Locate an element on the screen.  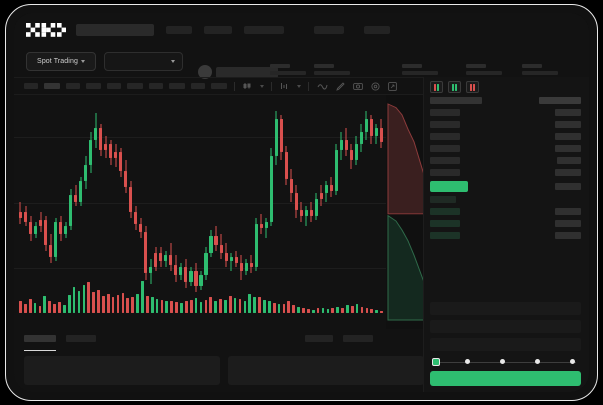
okx-logo-icon is located at coordinates (46, 30).